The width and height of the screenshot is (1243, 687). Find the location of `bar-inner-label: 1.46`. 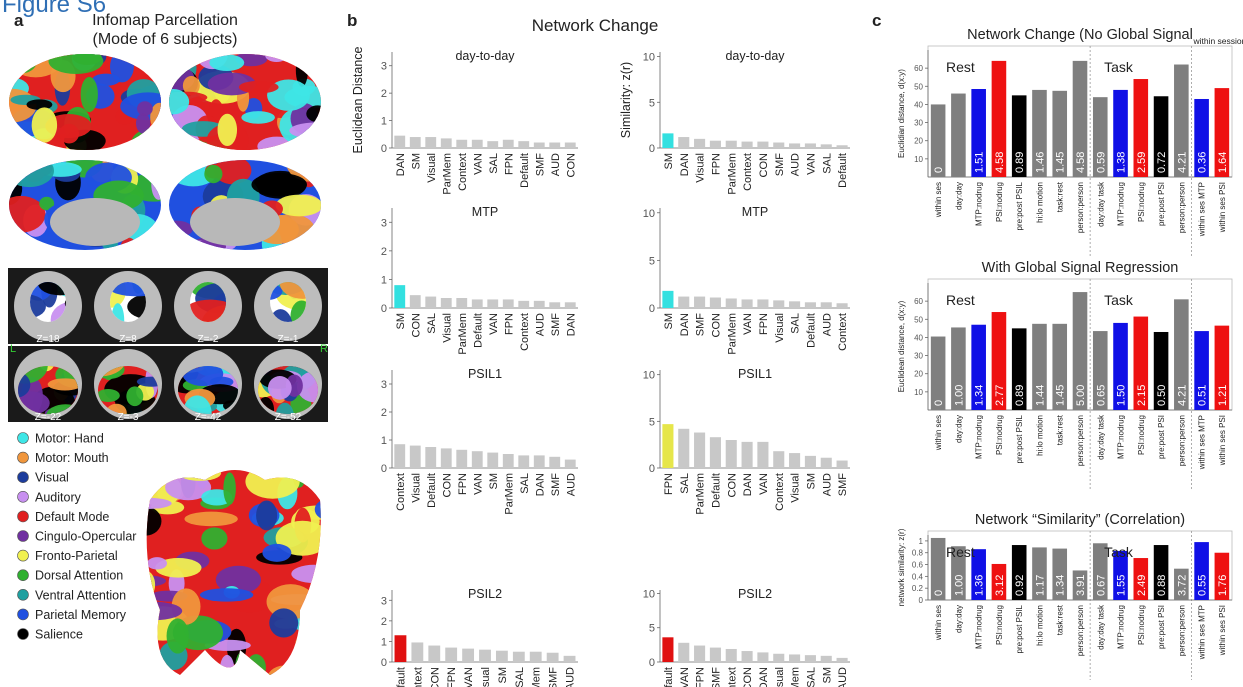

bar-inner-label: 1.46 is located at coordinates (1040, 162).